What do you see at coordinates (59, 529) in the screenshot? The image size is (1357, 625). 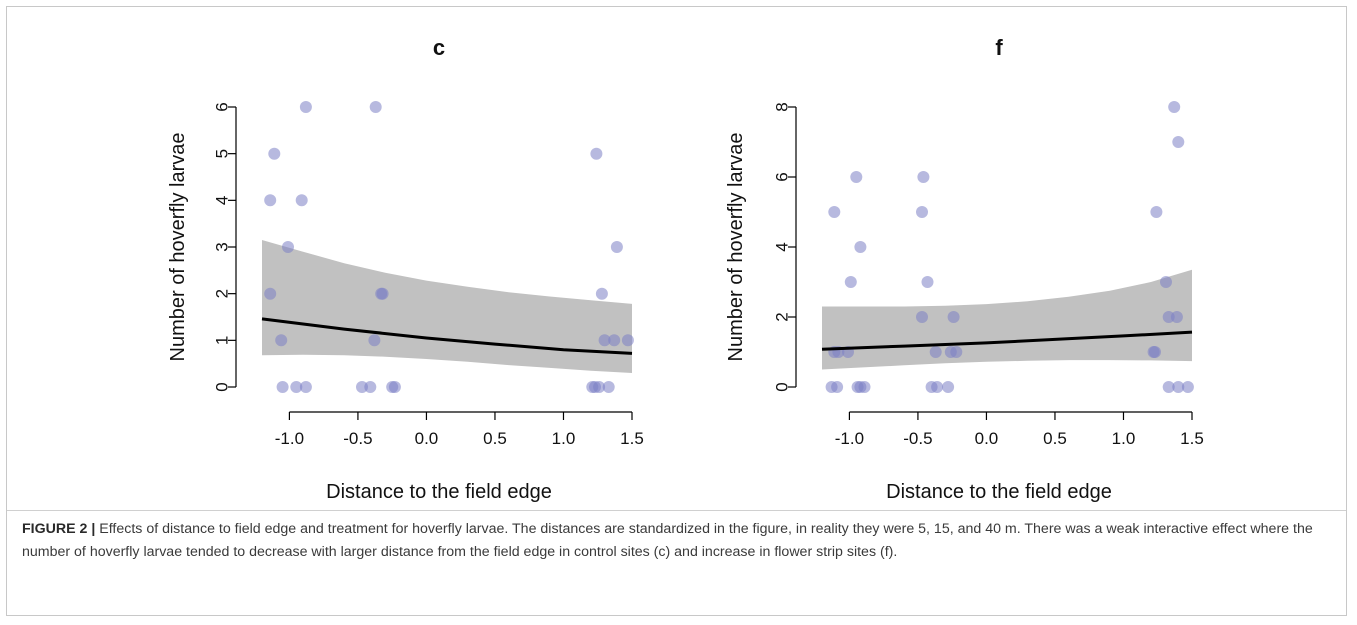 I see `caption-figure-label: FIGURE 2 |` at bounding box center [59, 529].